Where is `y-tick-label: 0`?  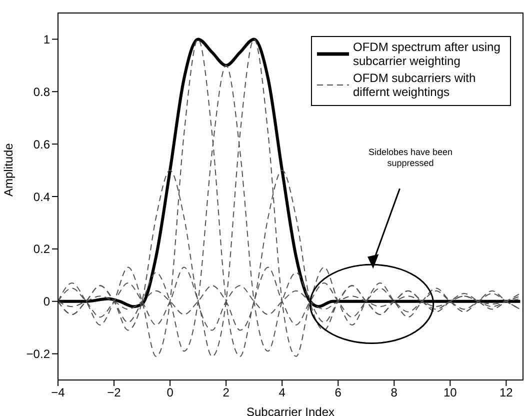 y-tick-label: 0 is located at coordinates (46, 301).